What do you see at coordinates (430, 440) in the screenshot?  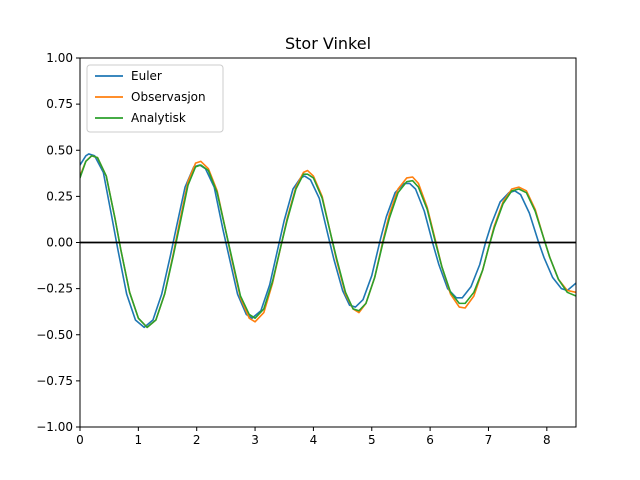 I see `x-tick-label: 6` at bounding box center [430, 440].